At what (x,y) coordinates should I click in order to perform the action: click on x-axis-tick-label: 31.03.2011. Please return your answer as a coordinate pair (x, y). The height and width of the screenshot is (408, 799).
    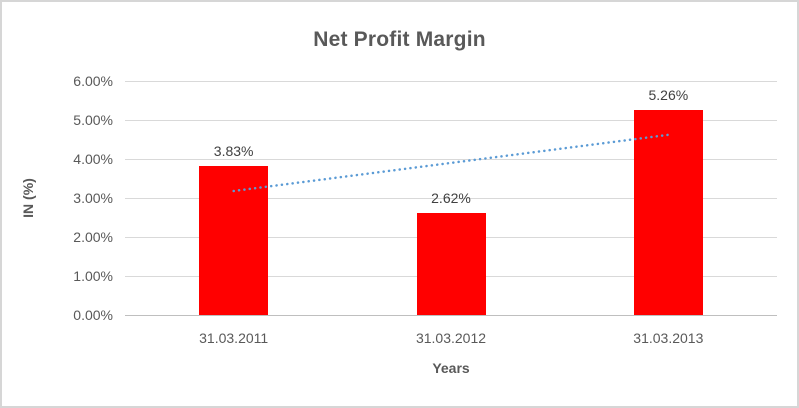
    Looking at the image, I should click on (234, 338).